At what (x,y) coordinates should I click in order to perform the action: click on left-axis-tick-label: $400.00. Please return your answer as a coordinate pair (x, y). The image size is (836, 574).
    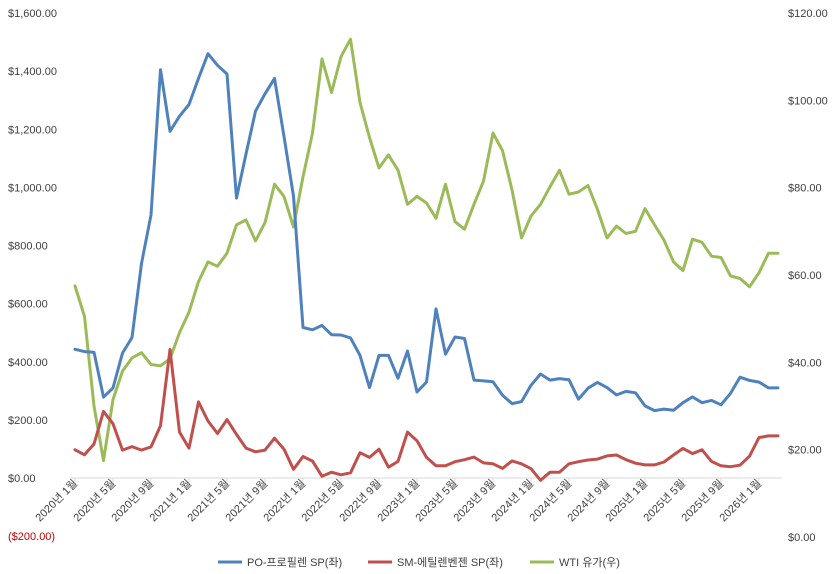
    Looking at the image, I should click on (28, 363).